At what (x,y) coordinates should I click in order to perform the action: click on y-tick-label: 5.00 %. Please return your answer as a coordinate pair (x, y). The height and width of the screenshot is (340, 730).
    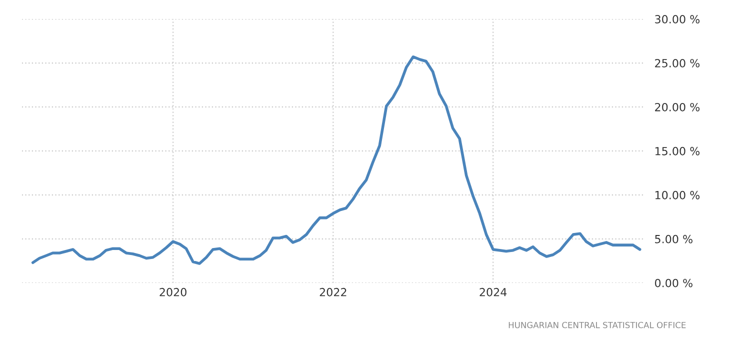
    Looking at the image, I should click on (673, 239).